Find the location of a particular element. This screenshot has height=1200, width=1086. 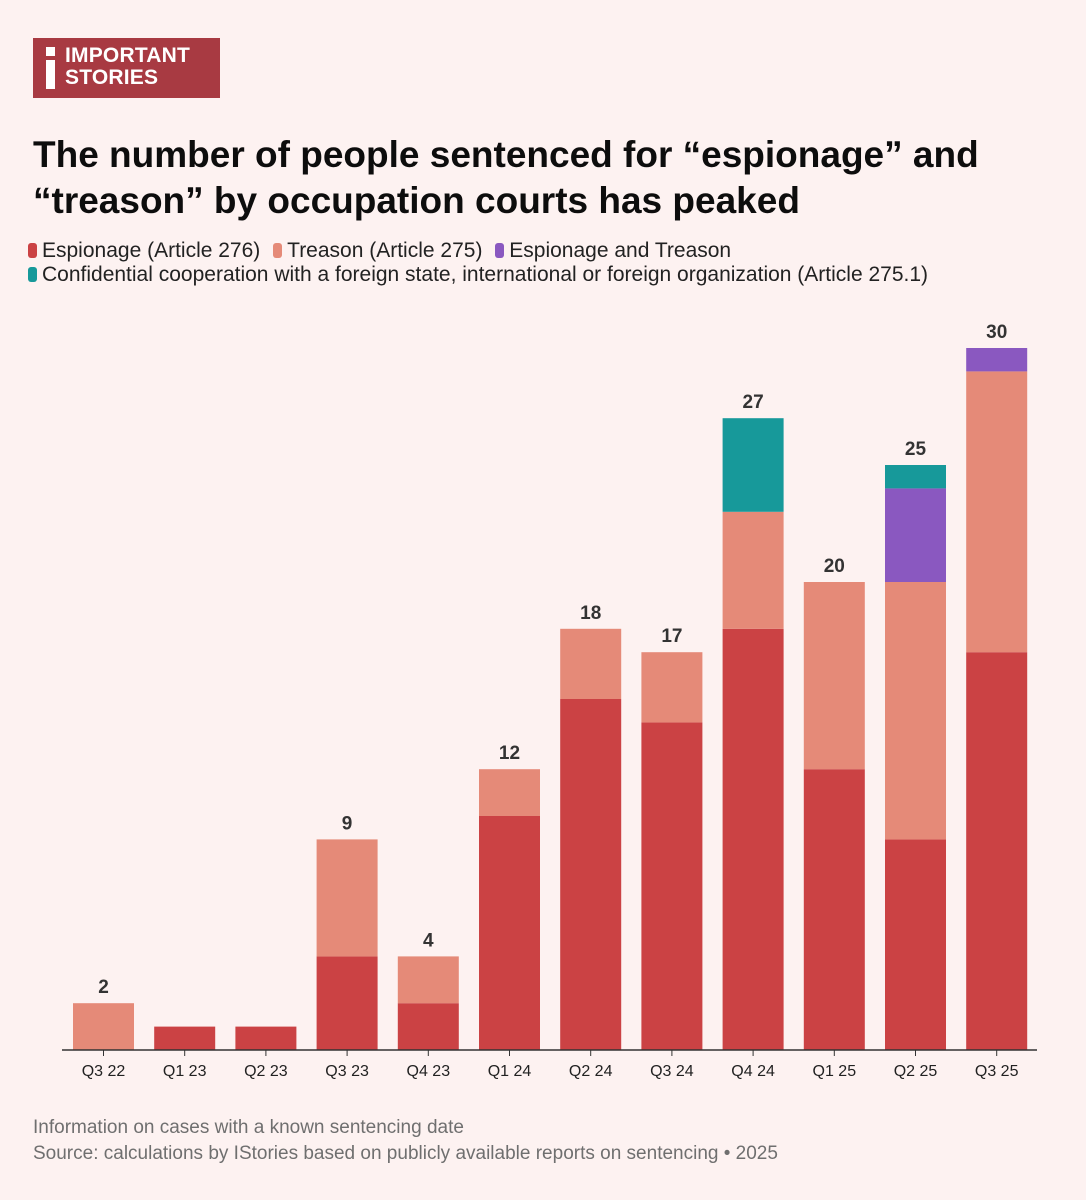

legend-swatch-confidential-cooperation is located at coordinates (32, 274).